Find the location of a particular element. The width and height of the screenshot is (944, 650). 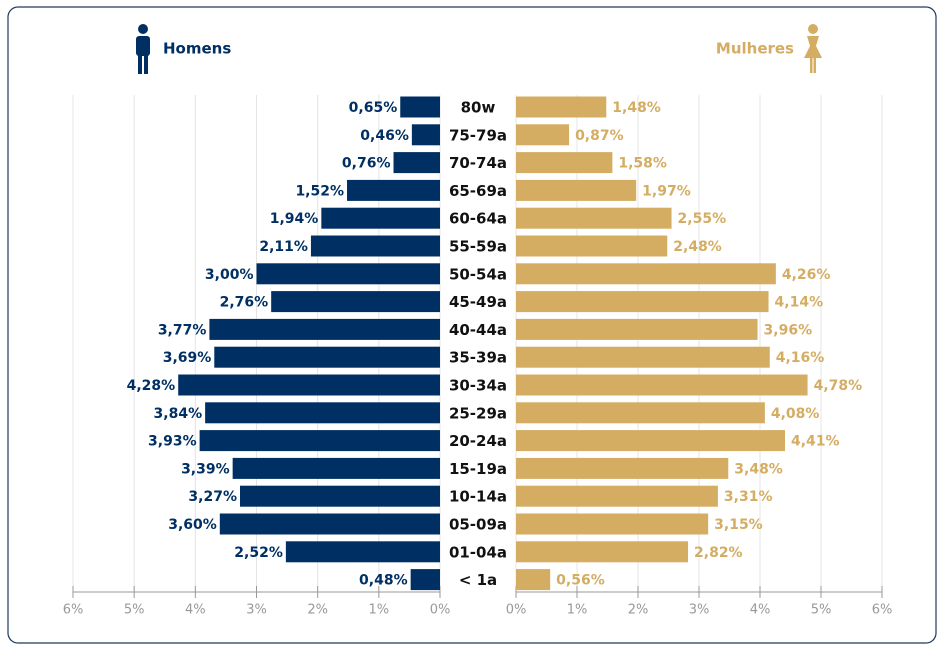

value-label: 3,48% is located at coordinates (758, 469).